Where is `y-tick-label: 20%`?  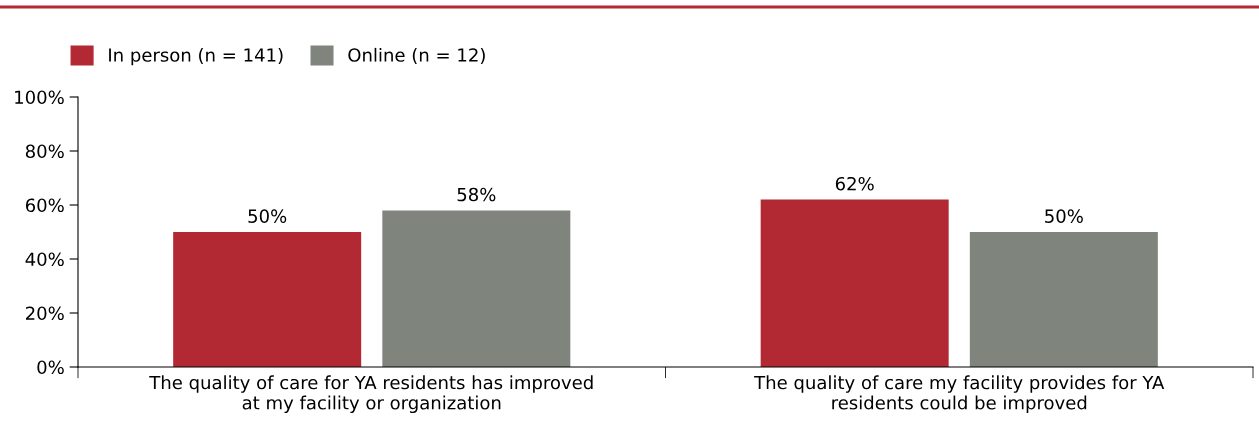 y-tick-label: 20% is located at coordinates (45, 313).